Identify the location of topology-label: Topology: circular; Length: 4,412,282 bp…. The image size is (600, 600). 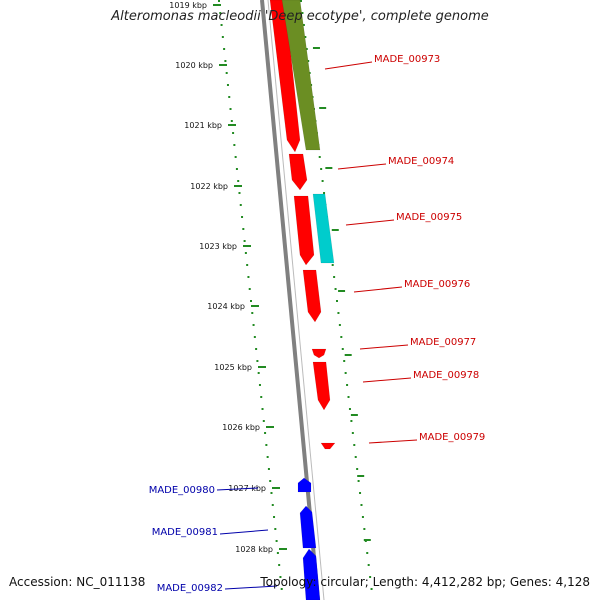
(425, 582).